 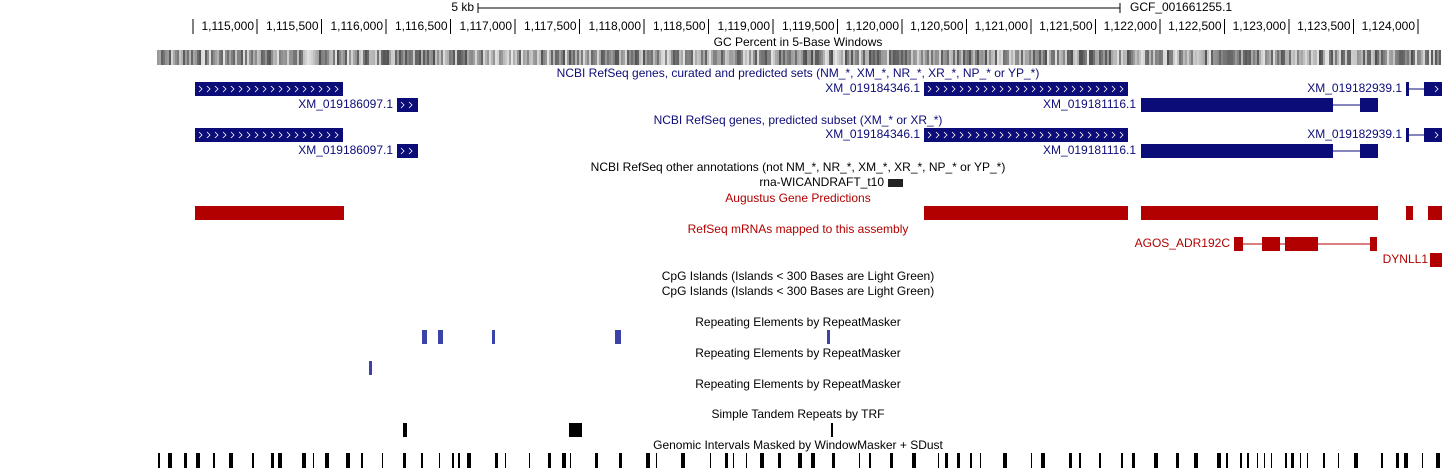 What do you see at coordinates (1089, 104) in the screenshot?
I see `gene-label: XM_019181116.1` at bounding box center [1089, 104].